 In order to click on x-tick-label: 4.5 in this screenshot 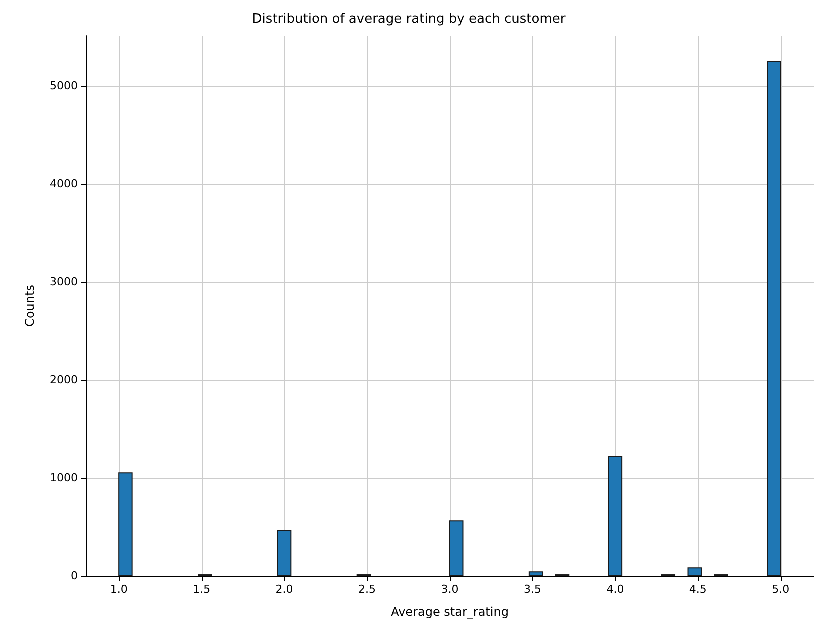, I will do `click(698, 589)`.